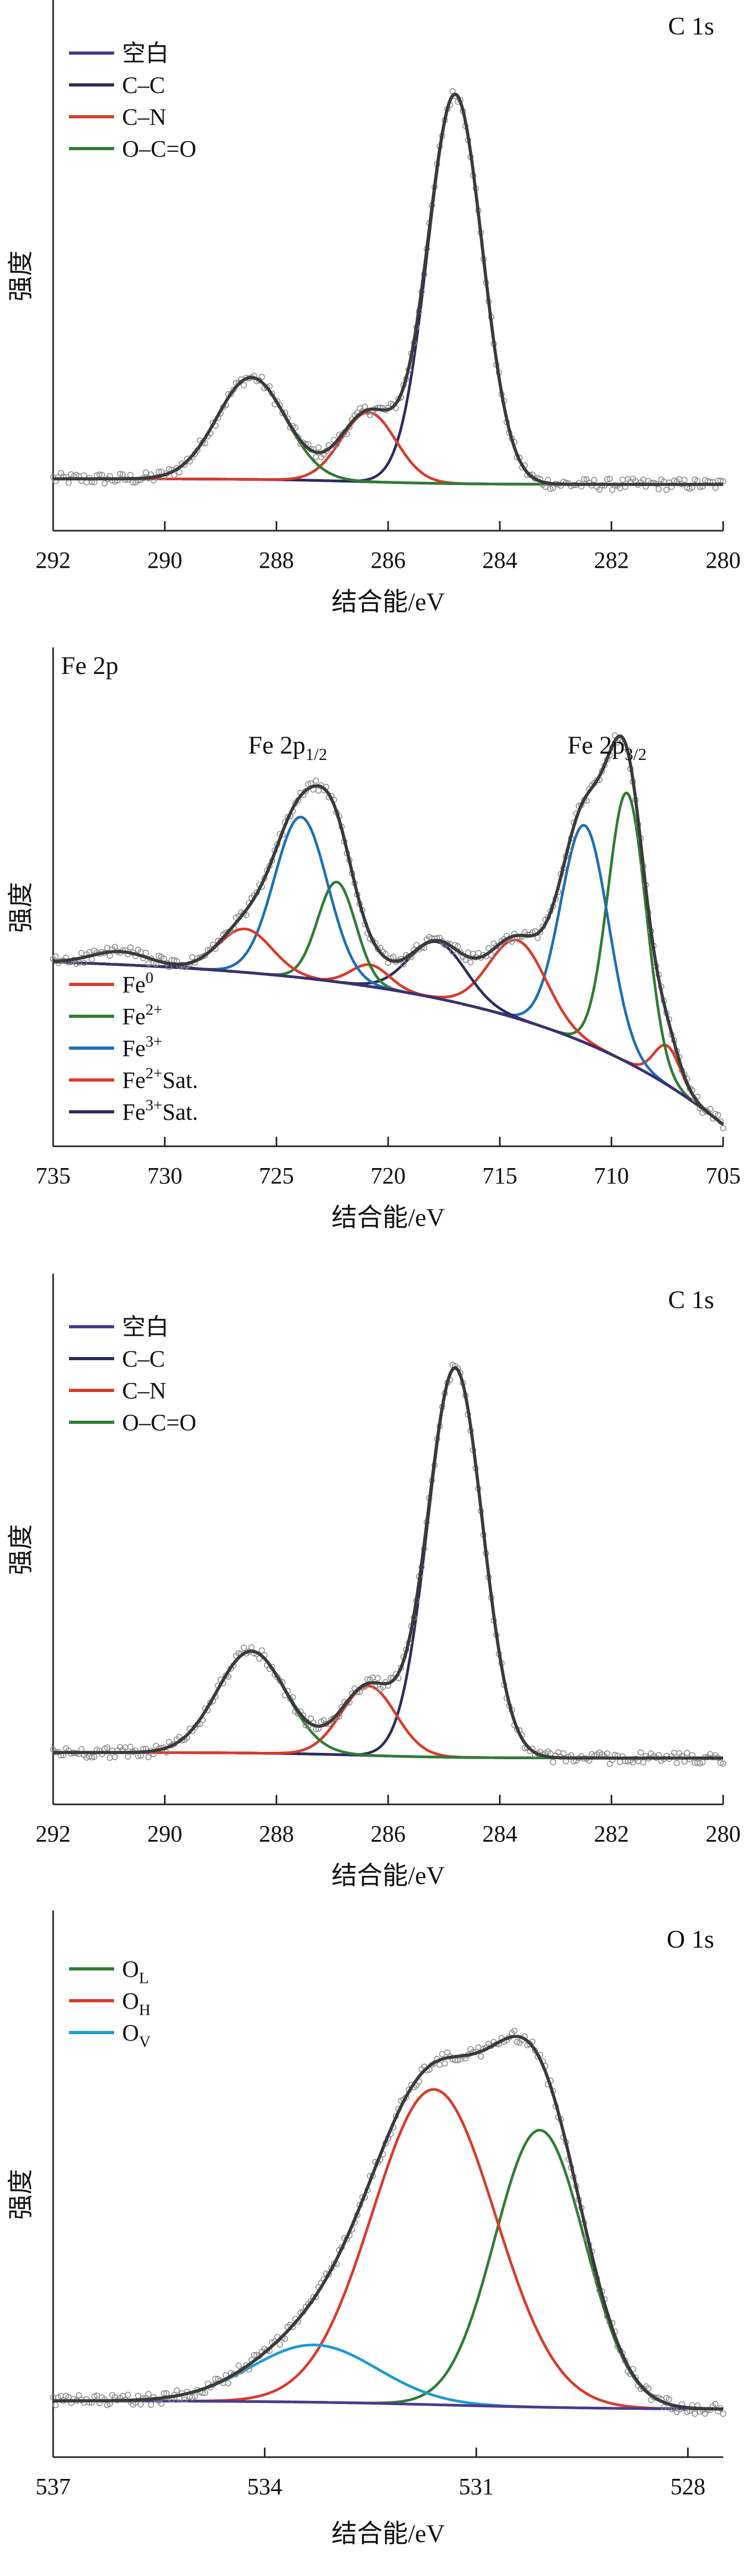 Image resolution: width=755 pixels, height=2576 pixels. What do you see at coordinates (388, 1218) in the screenshot?
I see `x-axis-label: 结合能/eV` at bounding box center [388, 1218].